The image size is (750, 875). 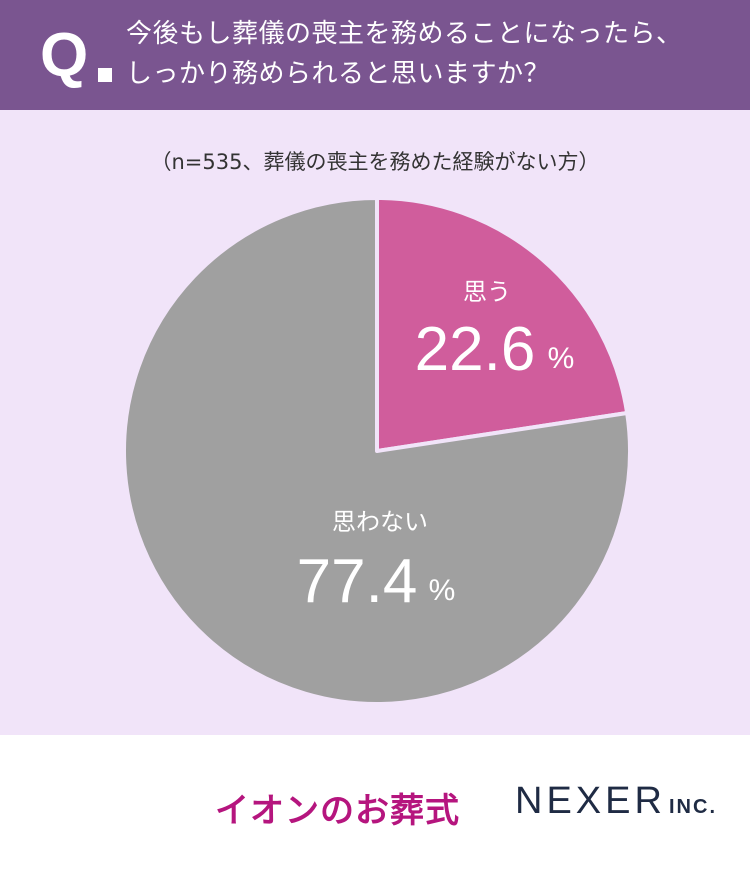 What do you see at coordinates (561, 358) in the screenshot?
I see `slice-unit-1: %` at bounding box center [561, 358].